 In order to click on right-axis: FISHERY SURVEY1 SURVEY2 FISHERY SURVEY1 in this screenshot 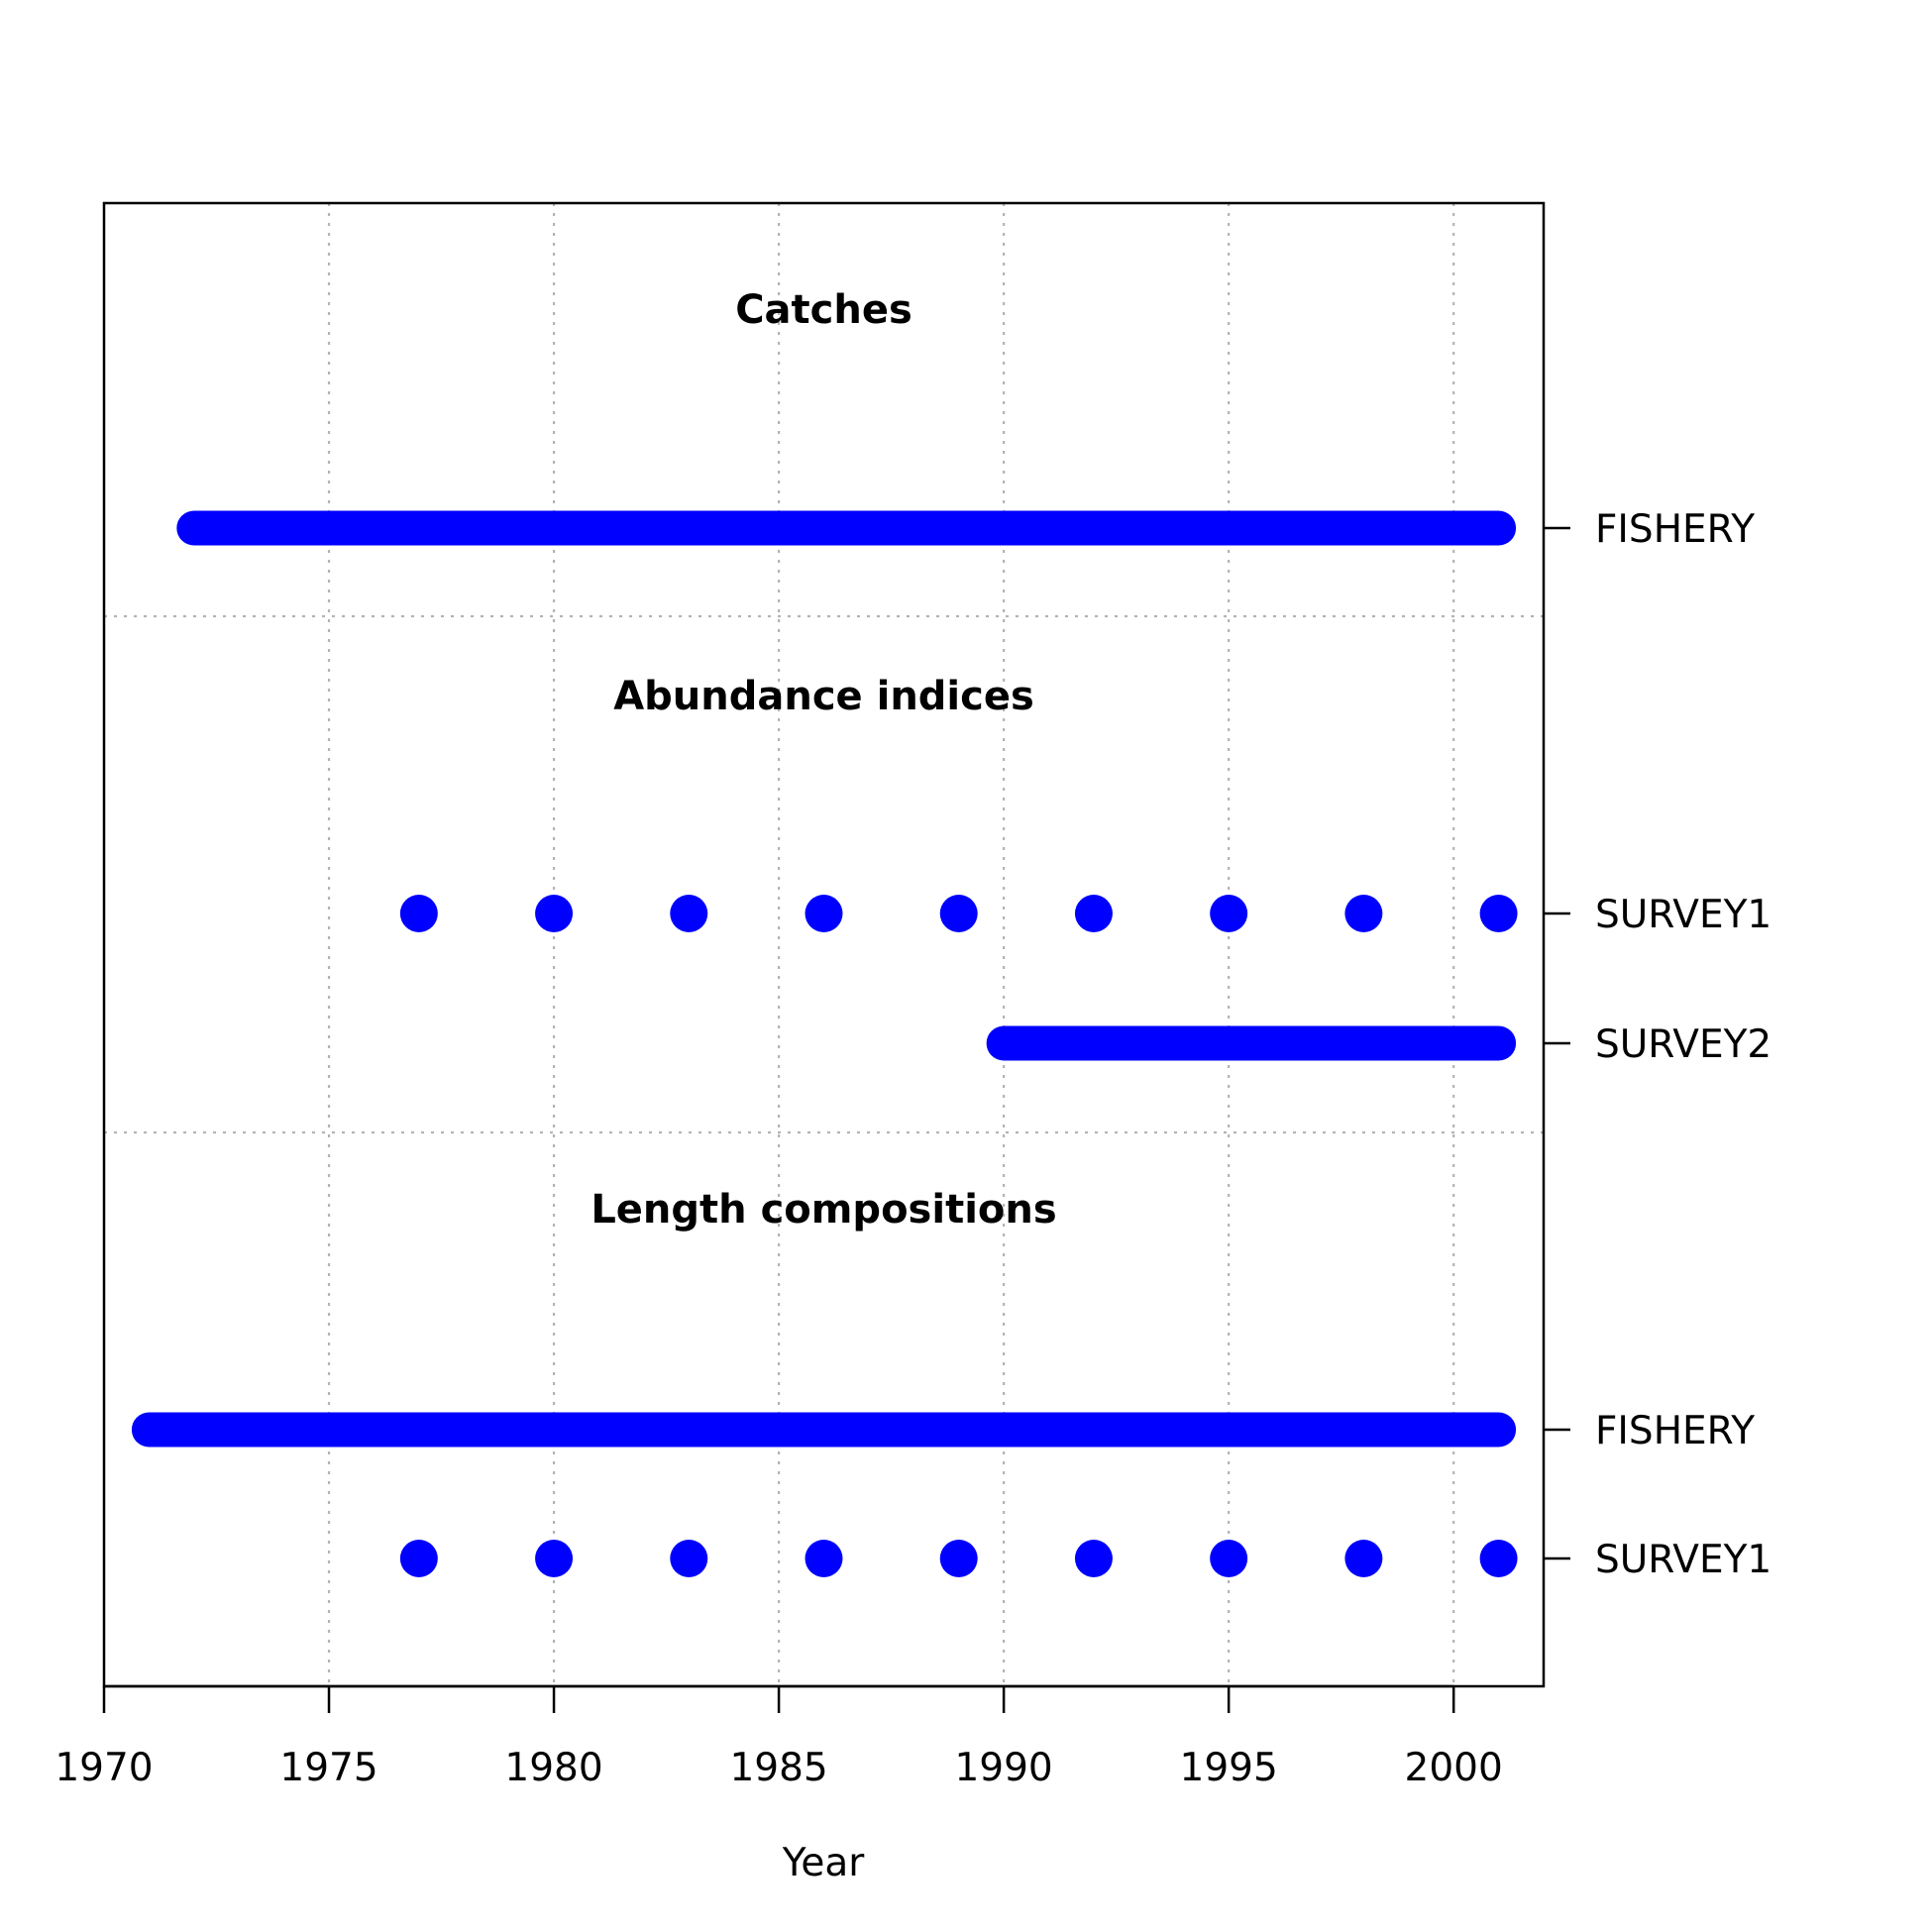, I will do `click(1657, 1044)`.